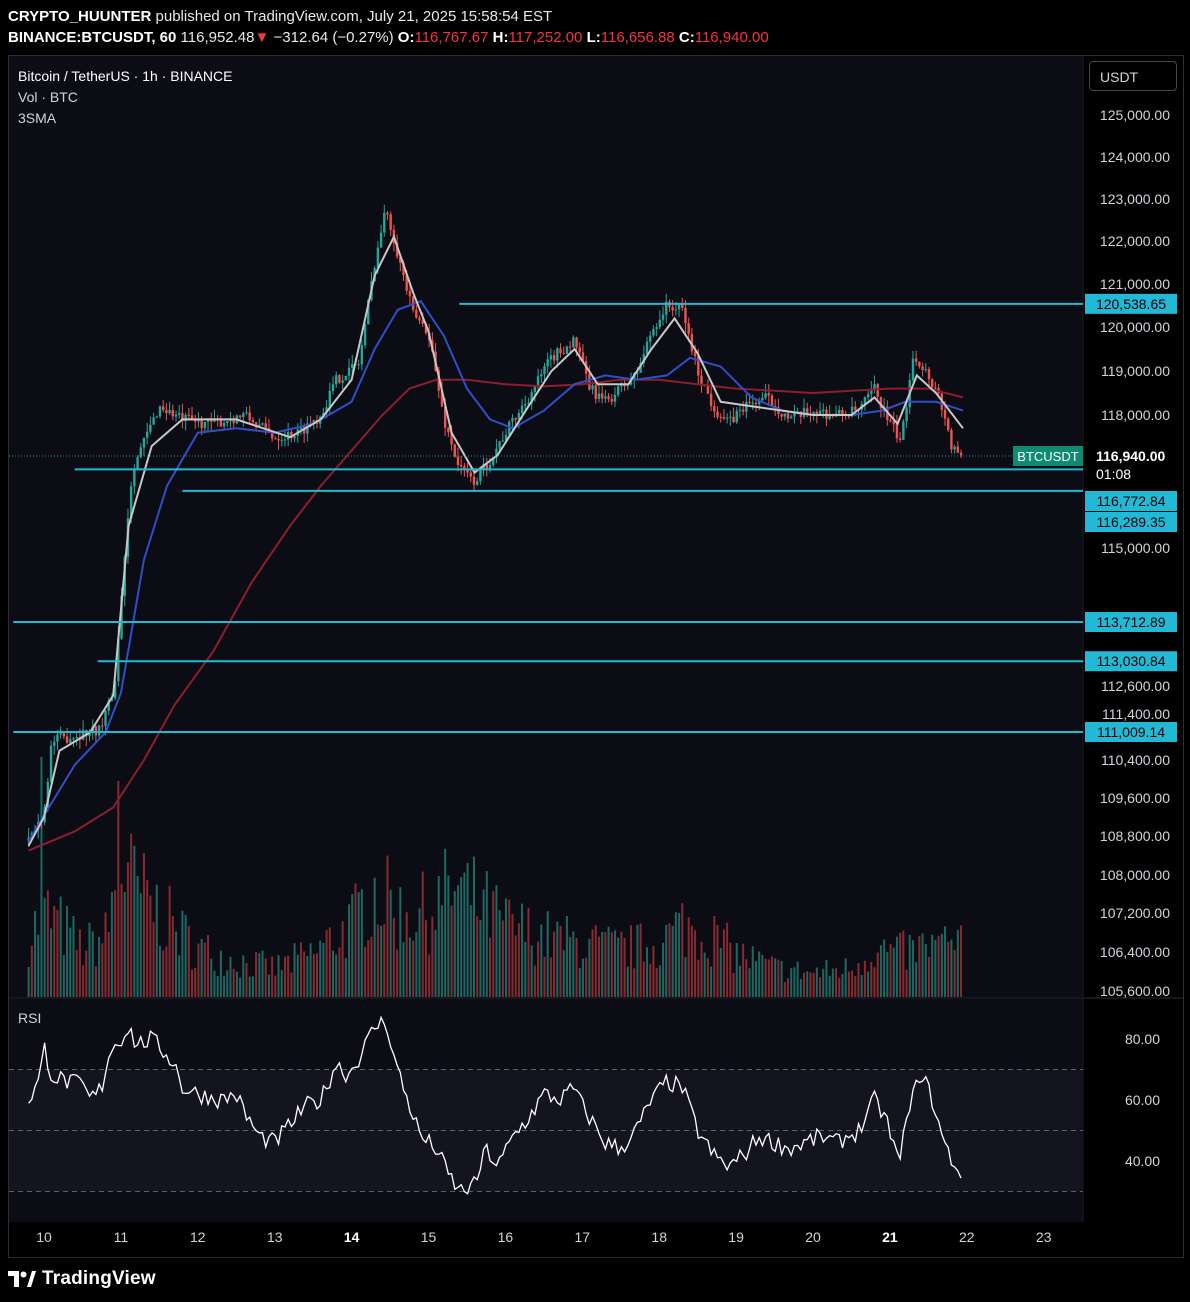  Describe the element at coordinates (1133, 76) in the screenshot. I see `currency-button: USDT` at that location.